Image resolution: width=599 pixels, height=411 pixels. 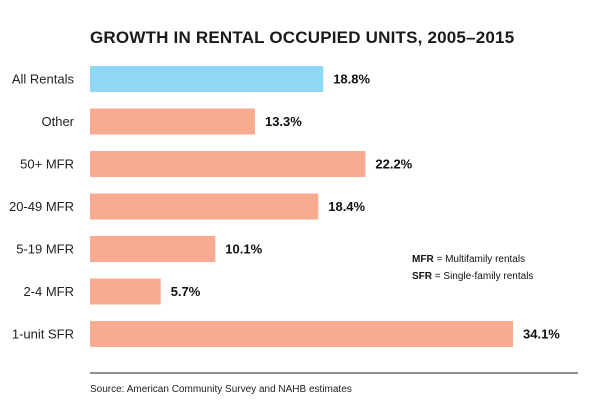 I want to click on category-label: All Rentals, so click(x=43, y=79).